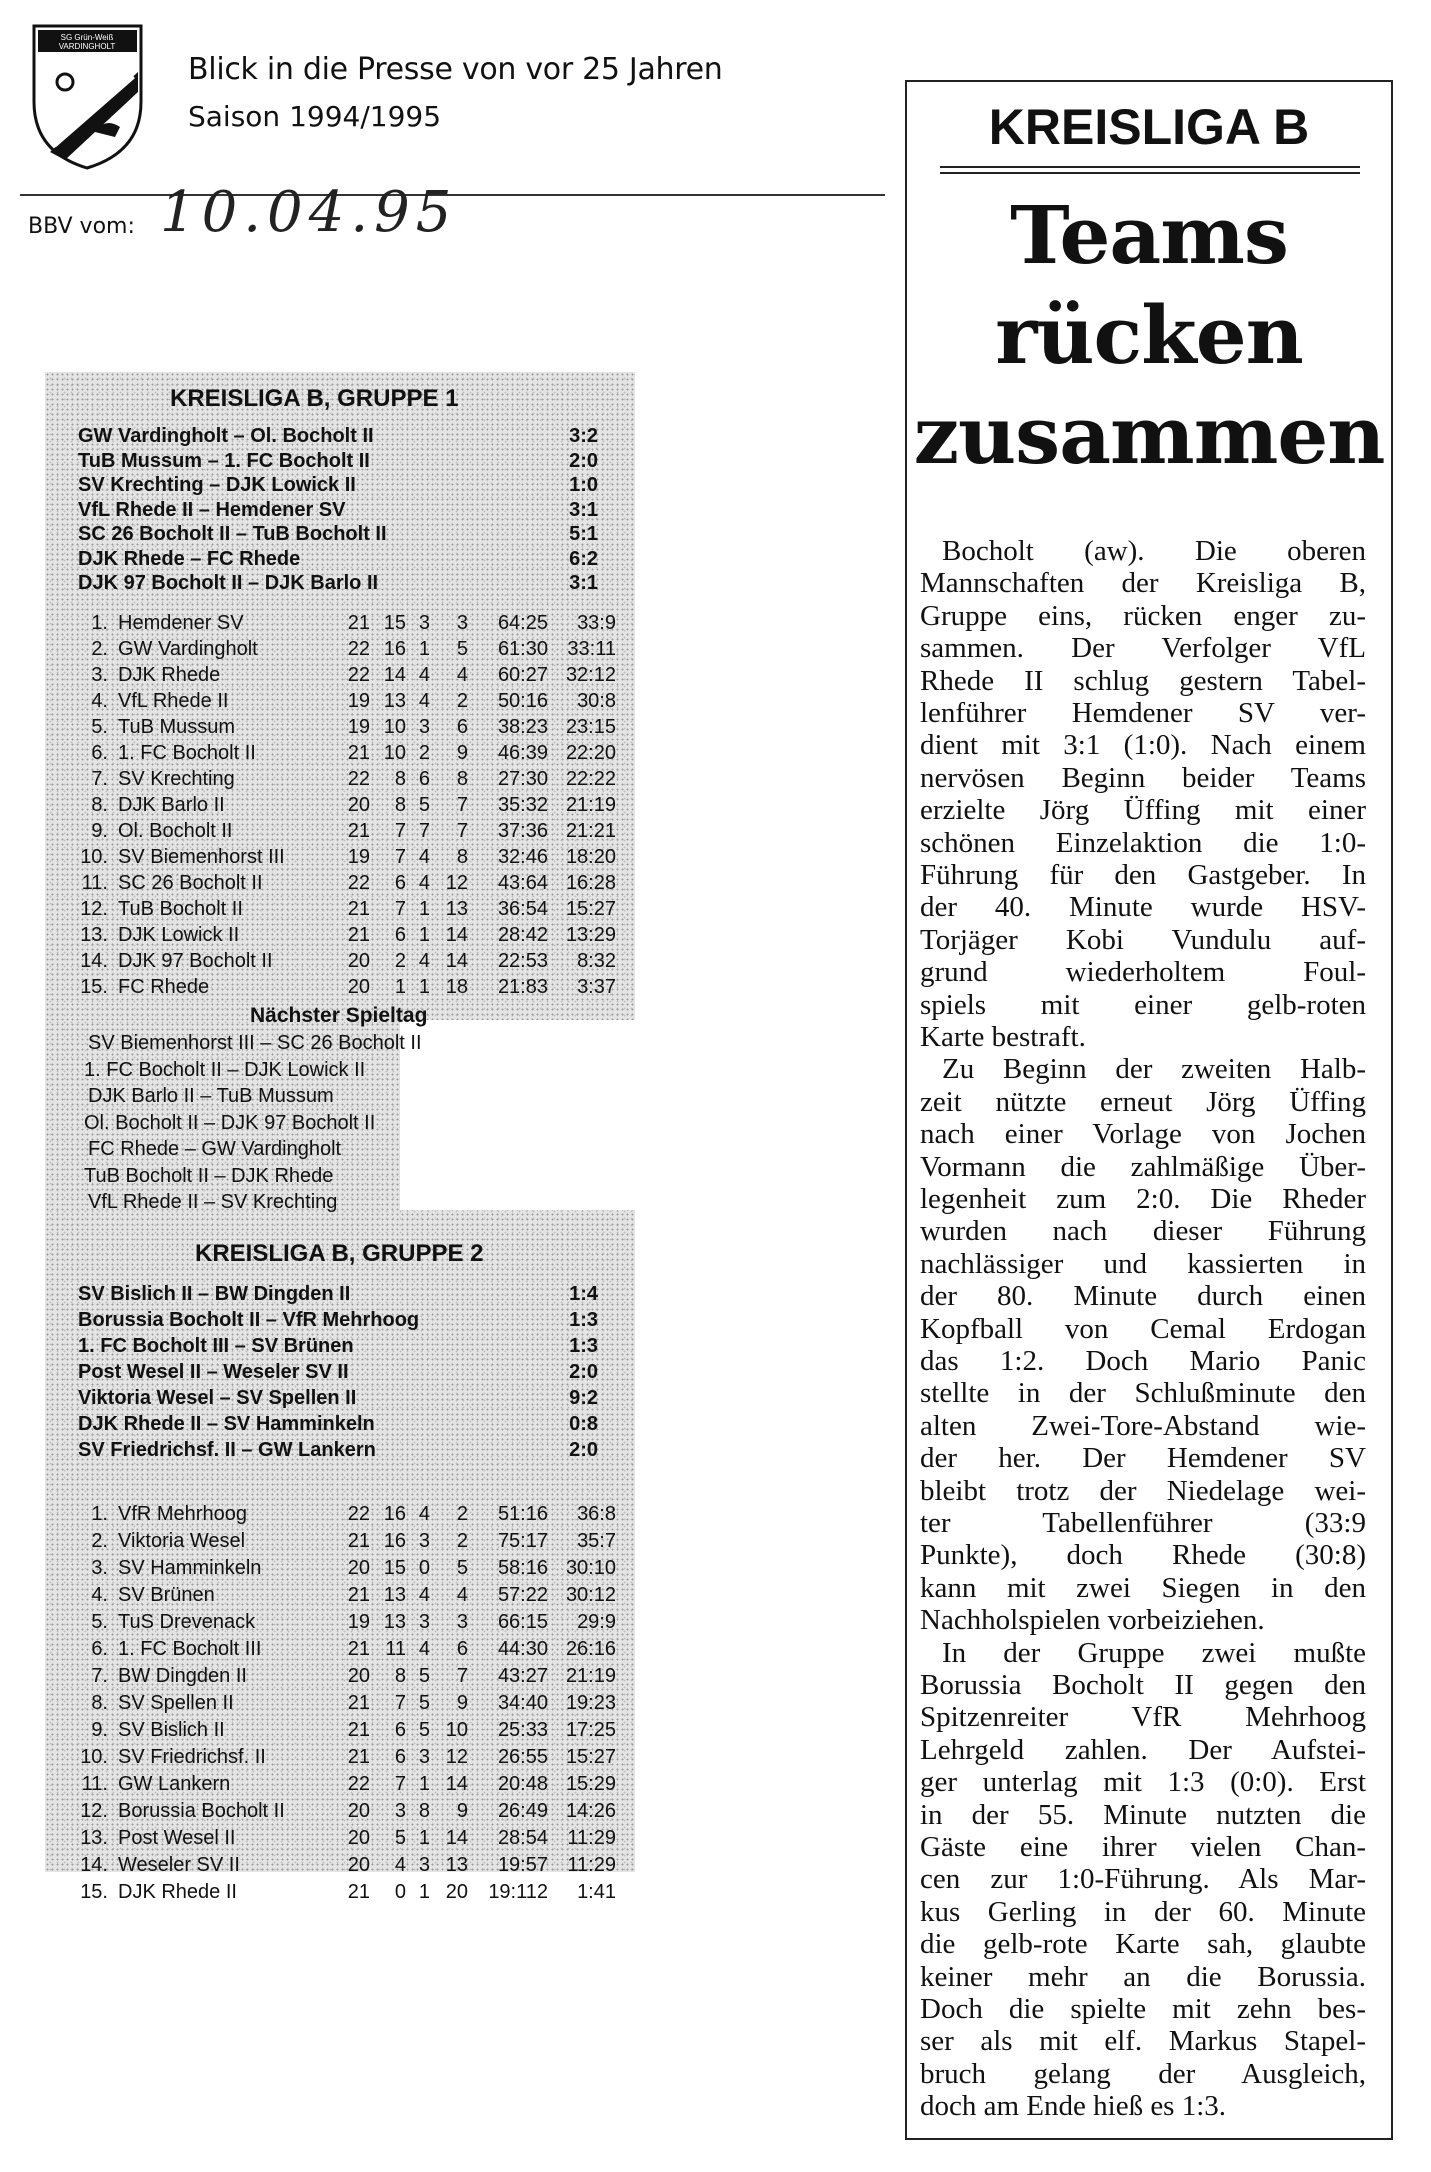 The width and height of the screenshot is (1431, 2172). Describe the element at coordinates (456, 1730) in the screenshot. I see `standings-lost: 10` at that location.